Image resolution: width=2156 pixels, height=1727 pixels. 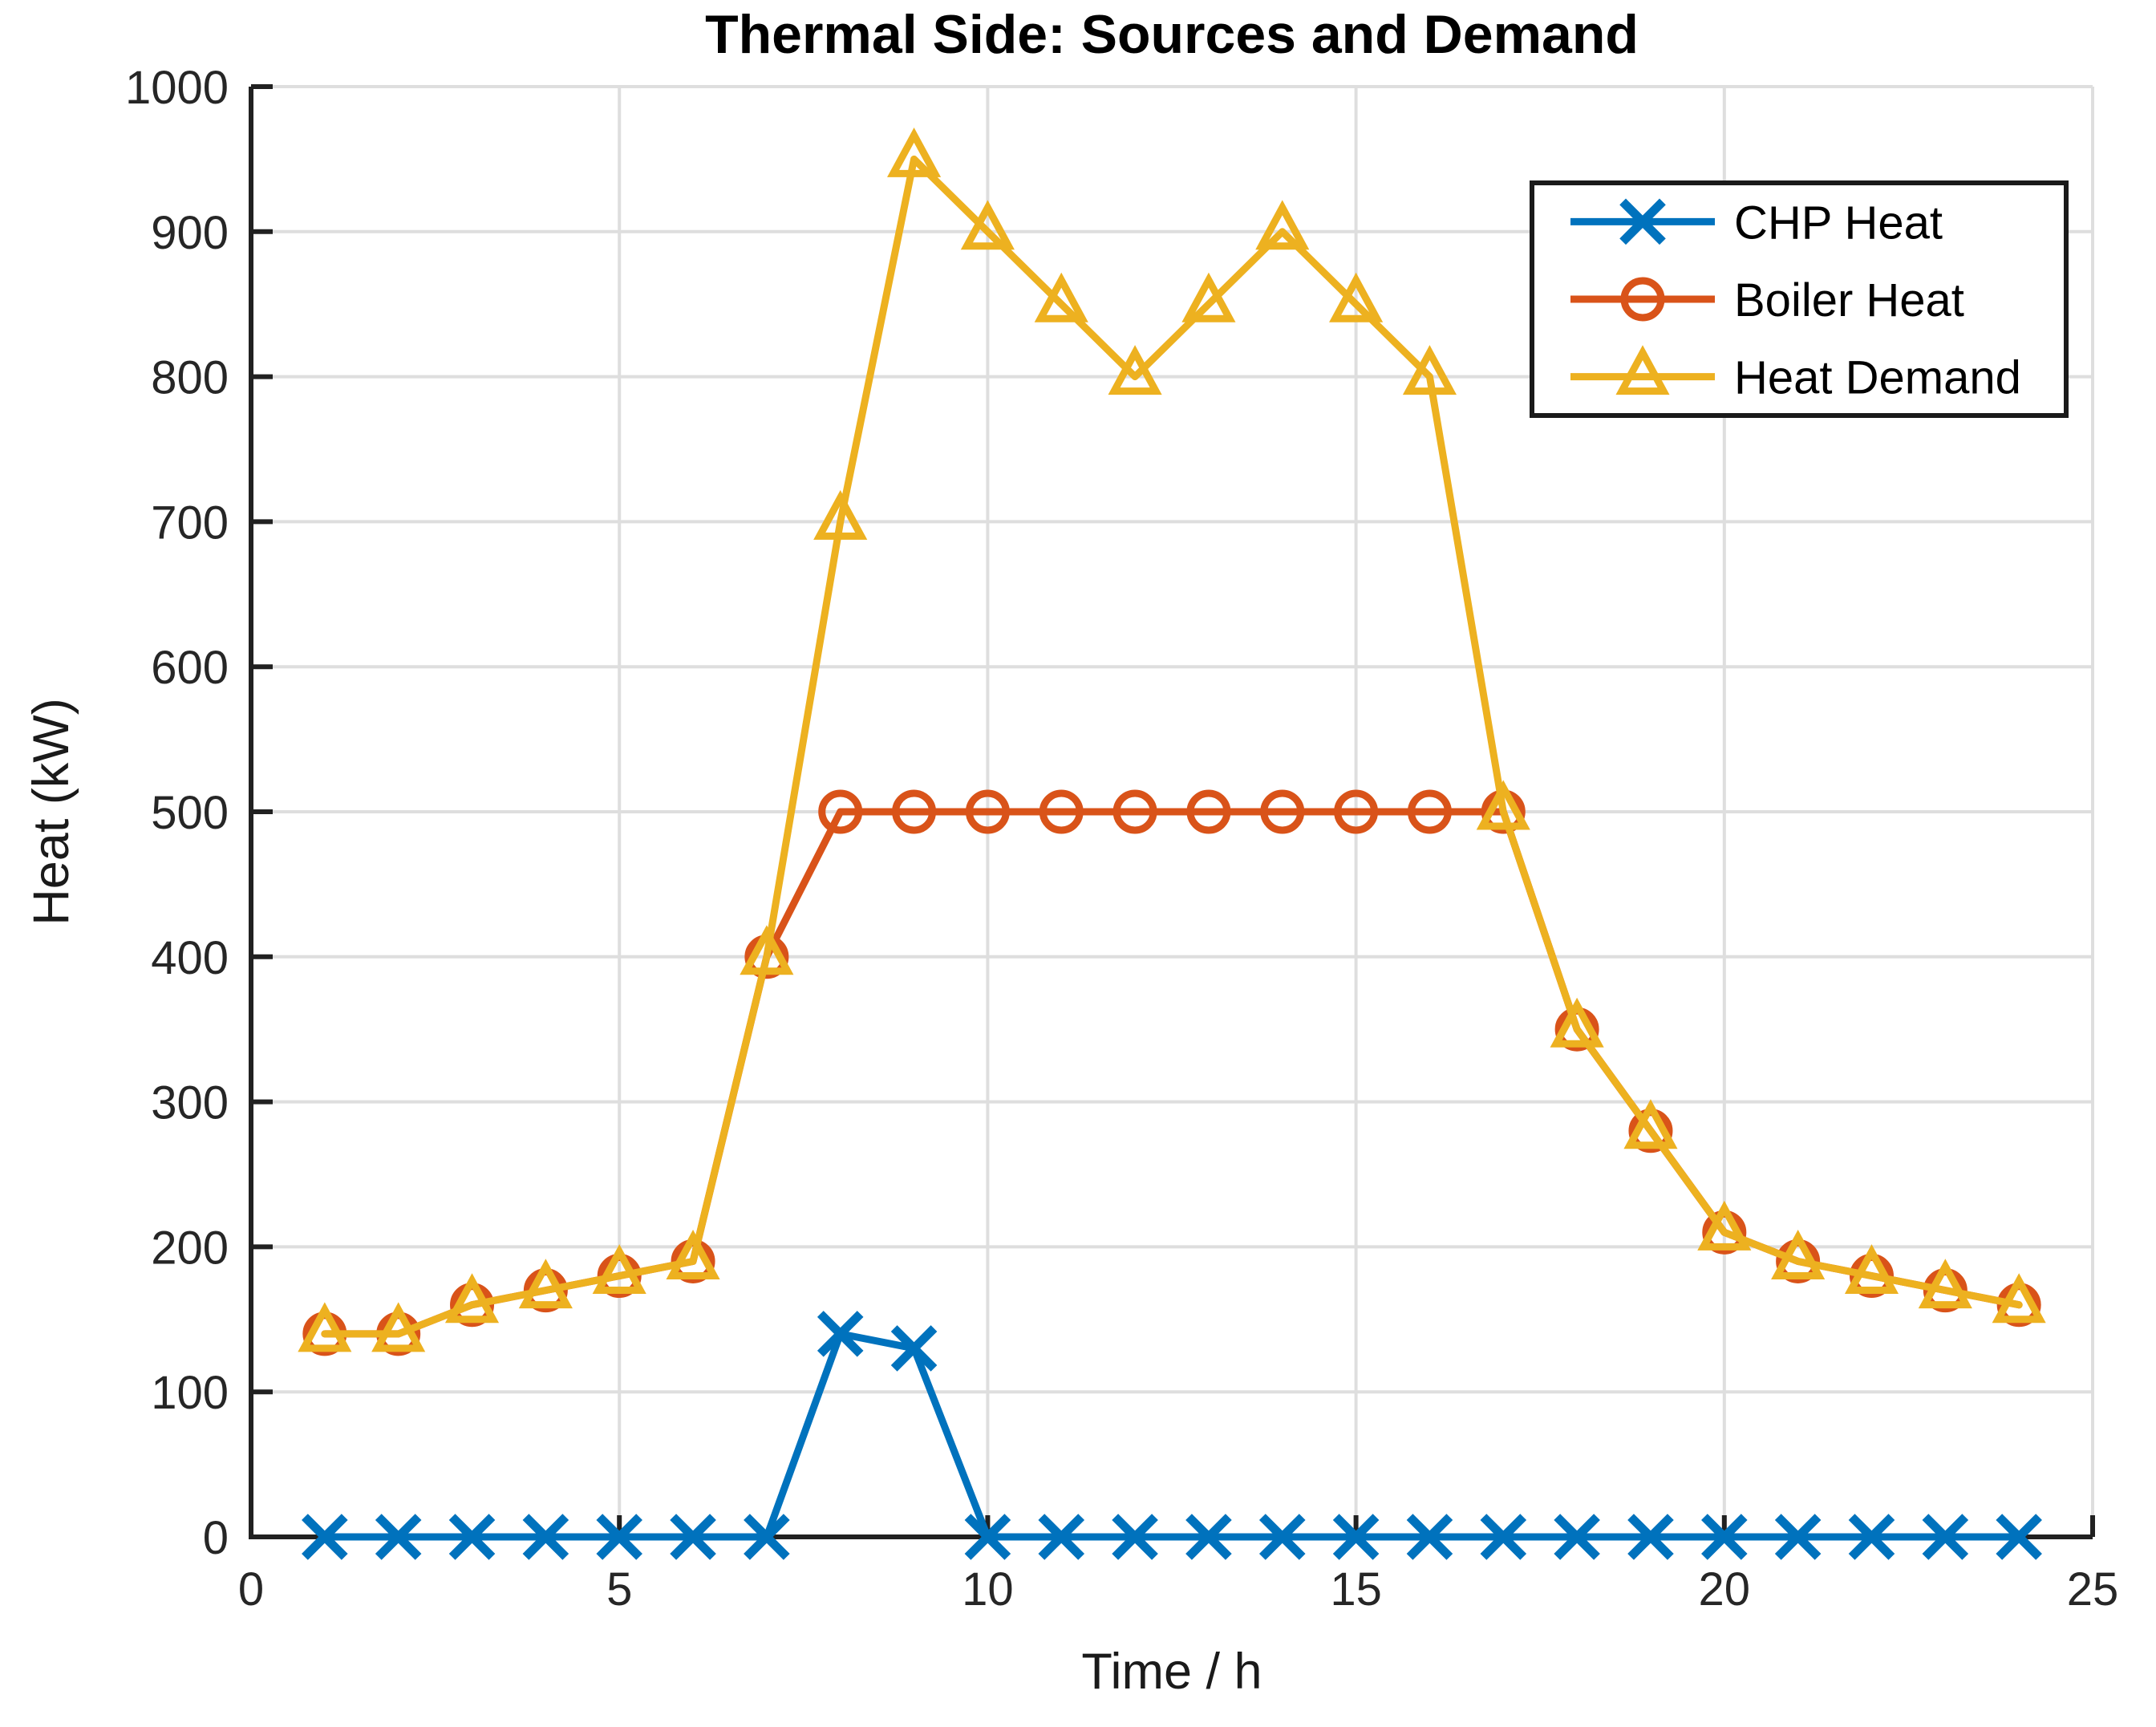 What do you see at coordinates (190, 1248) in the screenshot?
I see `y-tick-label: 200` at bounding box center [190, 1248].